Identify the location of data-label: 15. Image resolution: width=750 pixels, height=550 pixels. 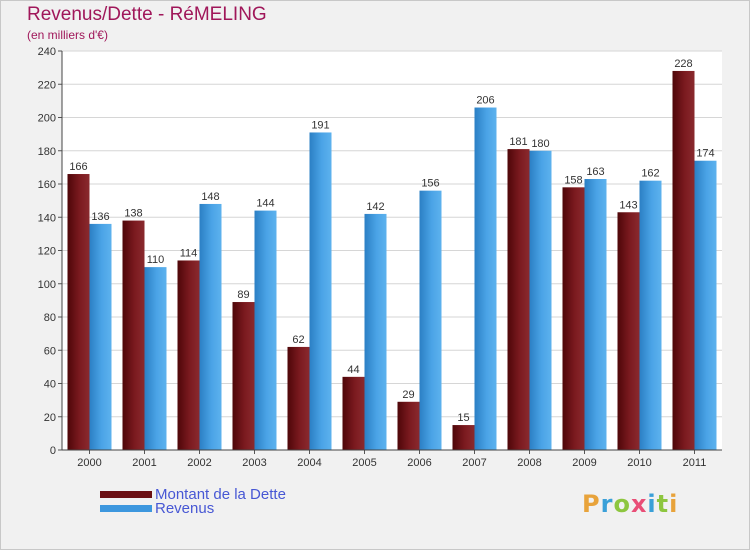
(463, 418).